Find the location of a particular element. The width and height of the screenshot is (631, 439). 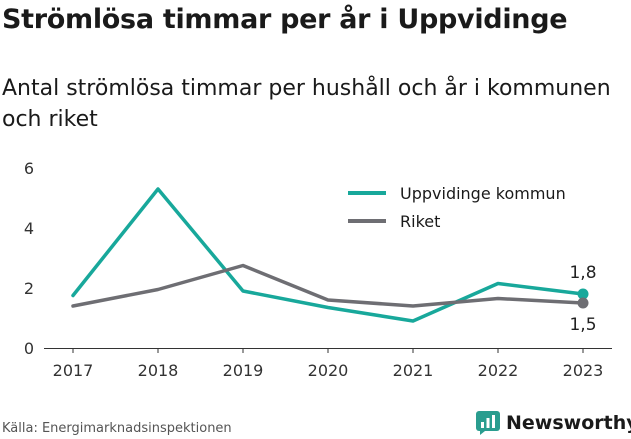

x-axis: 2017 2018 2019 2020 2021 2022 2023 is located at coordinates (328, 364).